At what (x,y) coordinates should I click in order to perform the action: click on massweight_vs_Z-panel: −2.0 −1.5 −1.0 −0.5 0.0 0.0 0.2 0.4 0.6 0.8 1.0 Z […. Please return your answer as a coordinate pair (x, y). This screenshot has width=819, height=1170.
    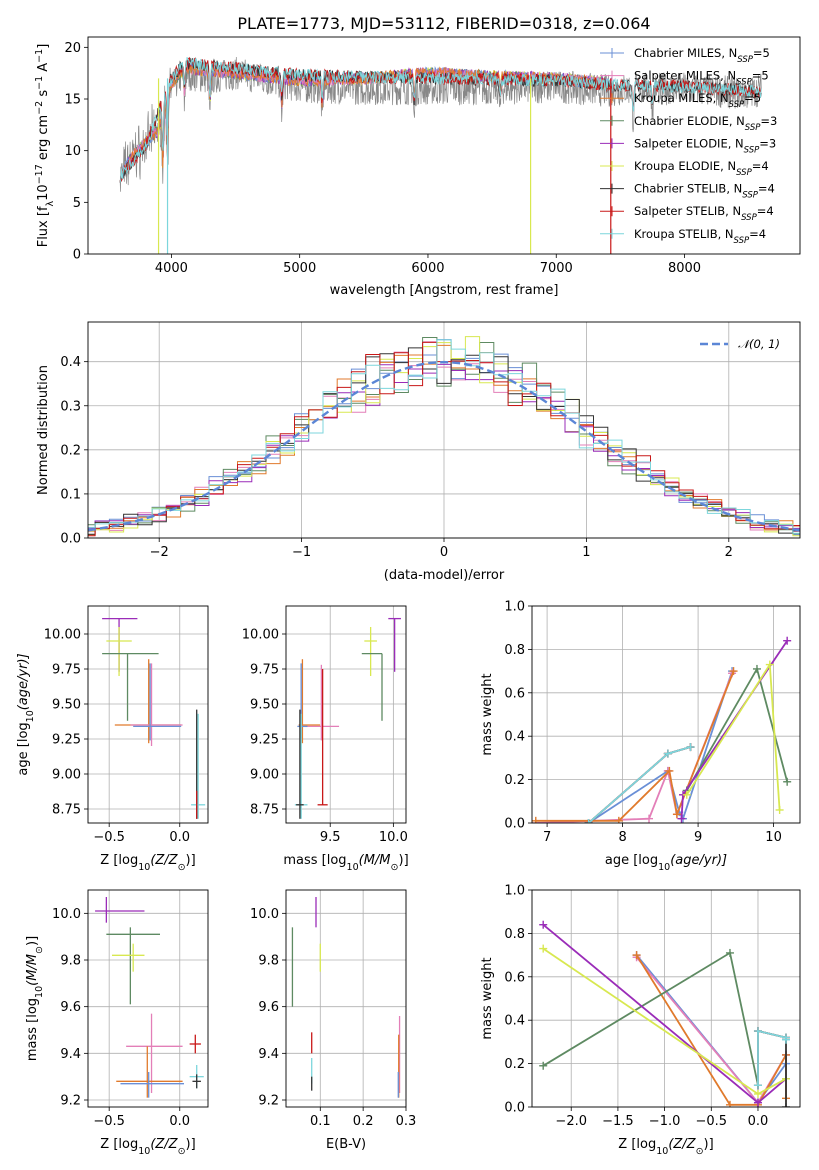
    Looking at the image, I should click on (640, 1020).